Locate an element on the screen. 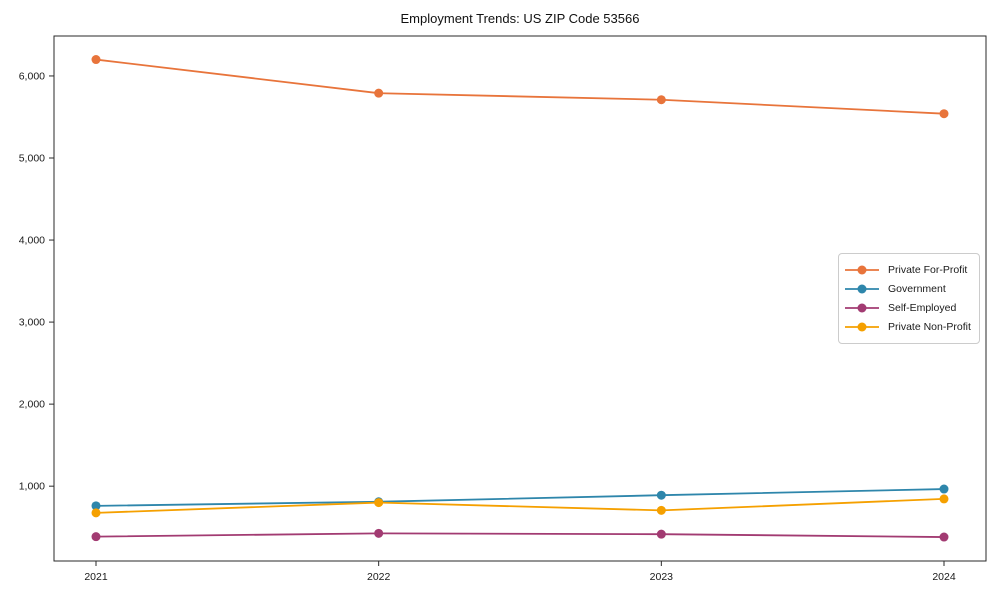  y-axis-tick-label: 1,000 is located at coordinates (32, 487).